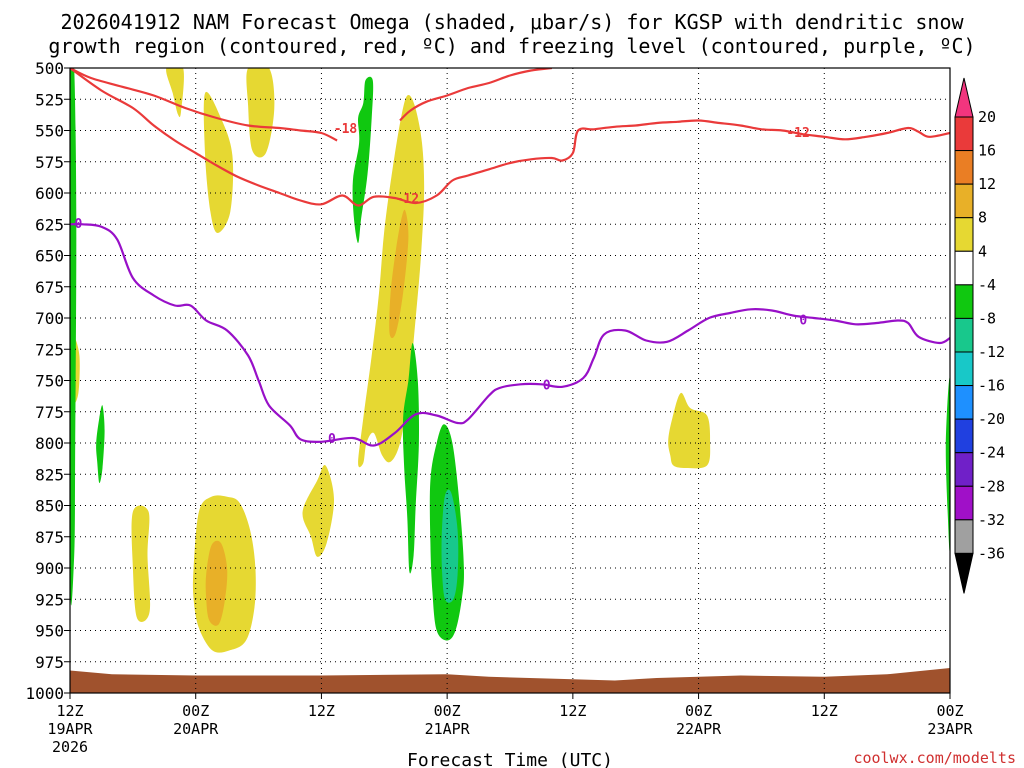 This screenshot has width=1024, height=768. Describe the element at coordinates (982, 251) in the screenshot. I see `colorbar-label-4: 4` at that location.